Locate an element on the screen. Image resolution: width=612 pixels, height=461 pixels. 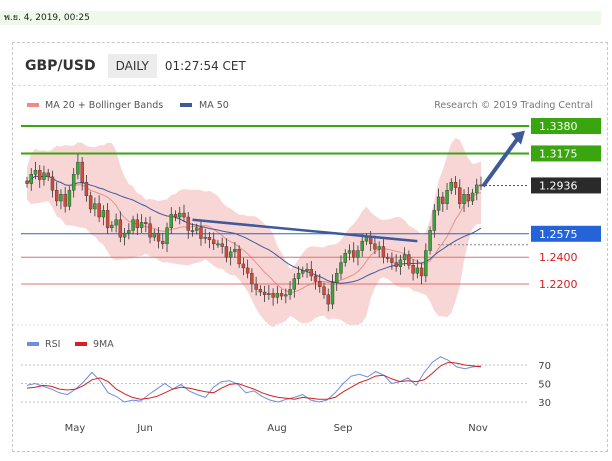
x-tick-may: May is located at coordinates (75, 428).